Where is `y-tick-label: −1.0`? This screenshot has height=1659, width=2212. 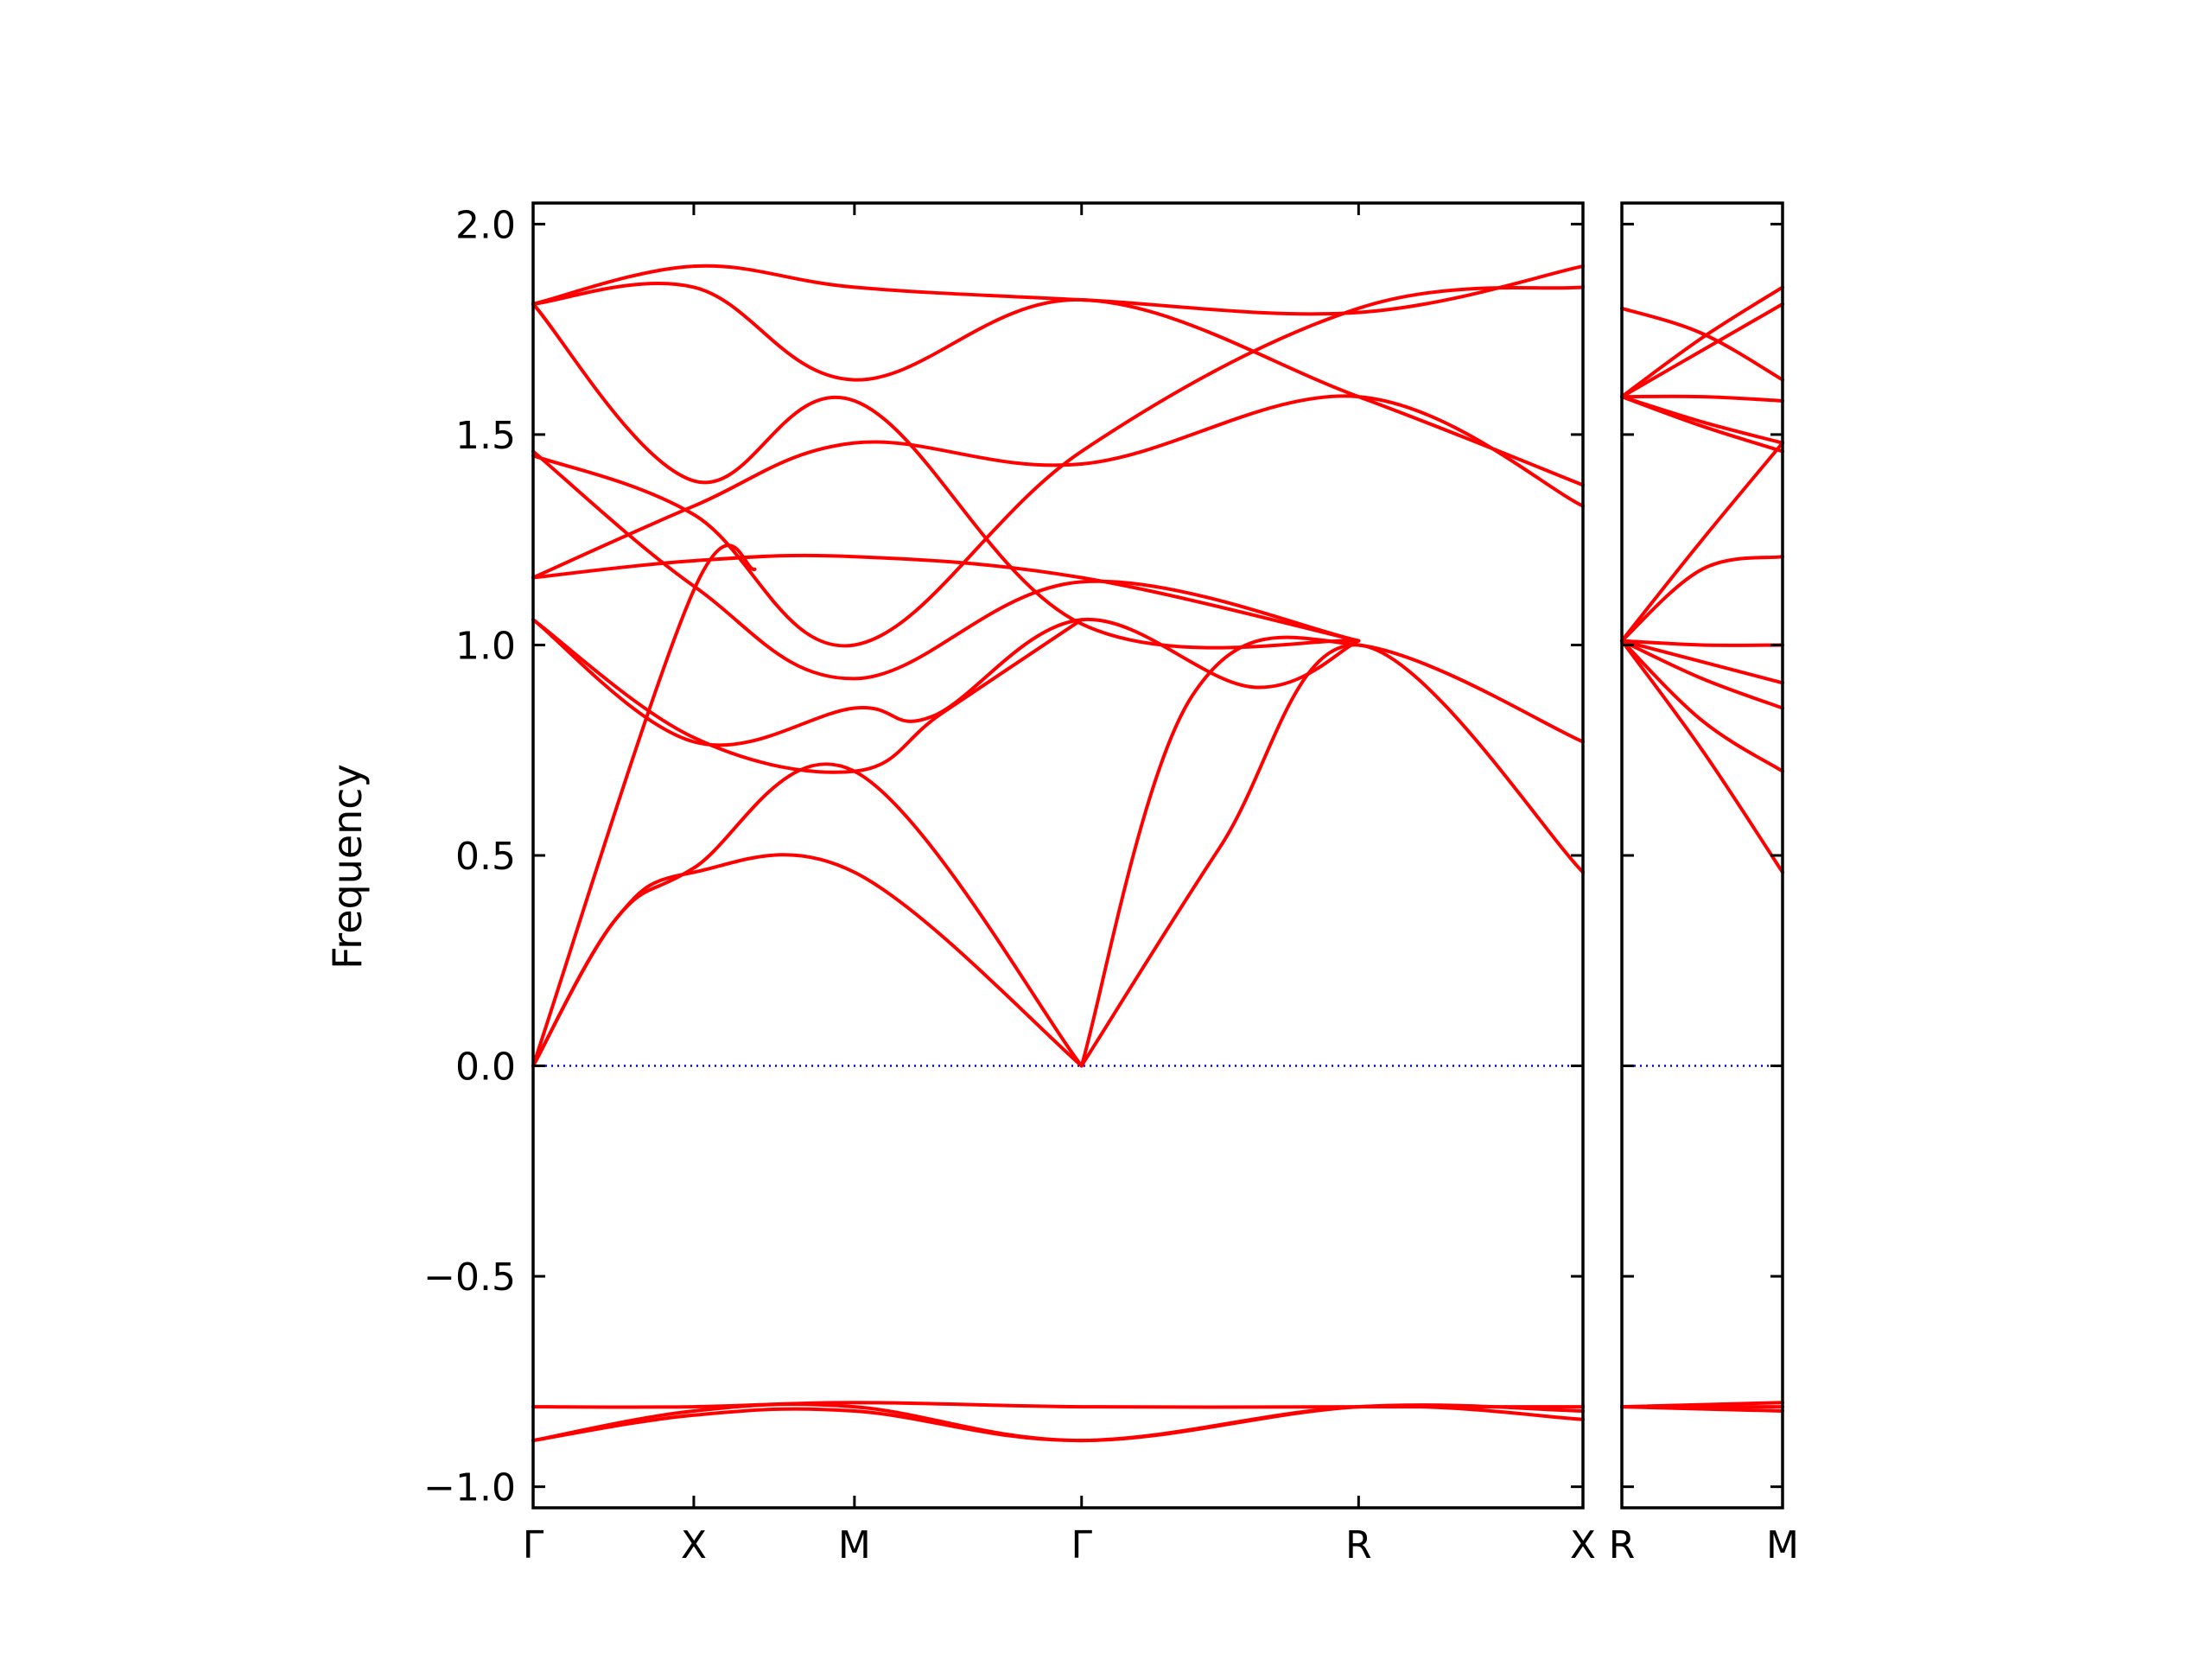 y-tick-label: −1.0 is located at coordinates (469, 1488).